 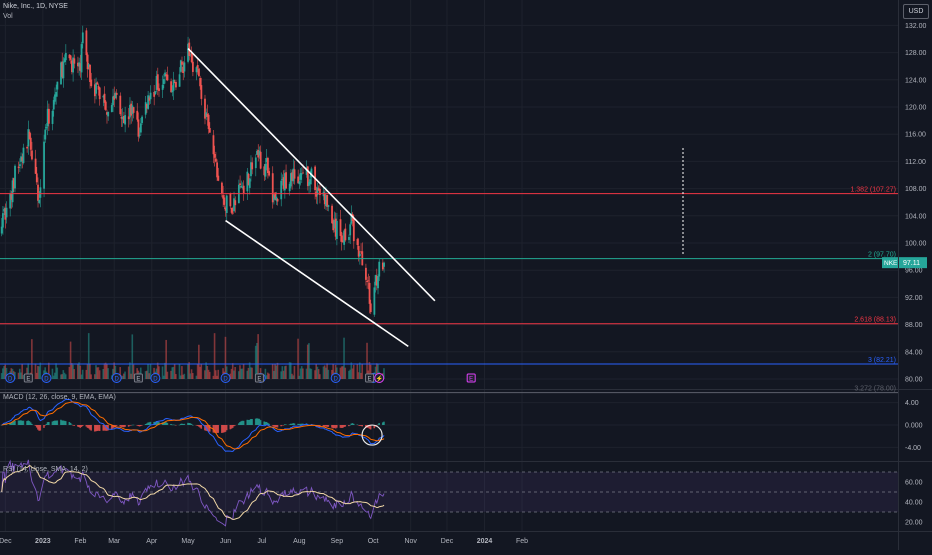 What do you see at coordinates (59, 397) in the screenshot?
I see `macd-label: MACD (12, 26, close, 9, EMA, EMA)` at bounding box center [59, 397].